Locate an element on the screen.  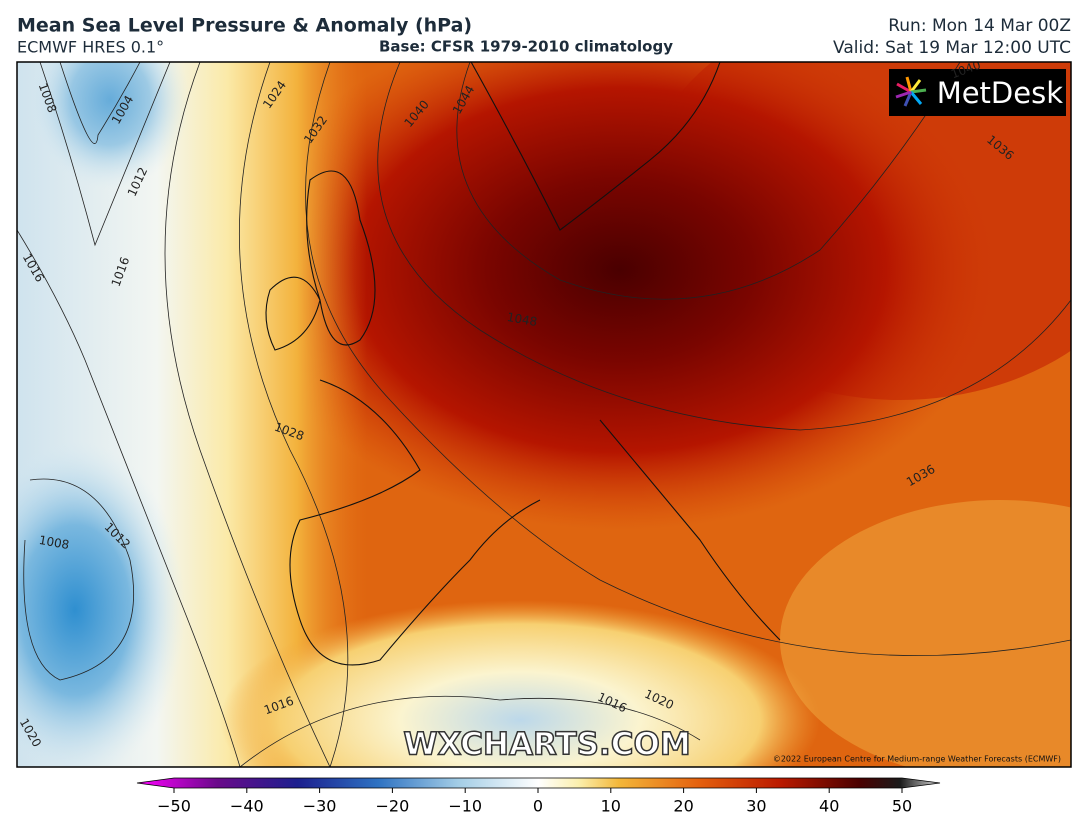
watermark: WXCHARTS.COM is located at coordinates (546, 745).